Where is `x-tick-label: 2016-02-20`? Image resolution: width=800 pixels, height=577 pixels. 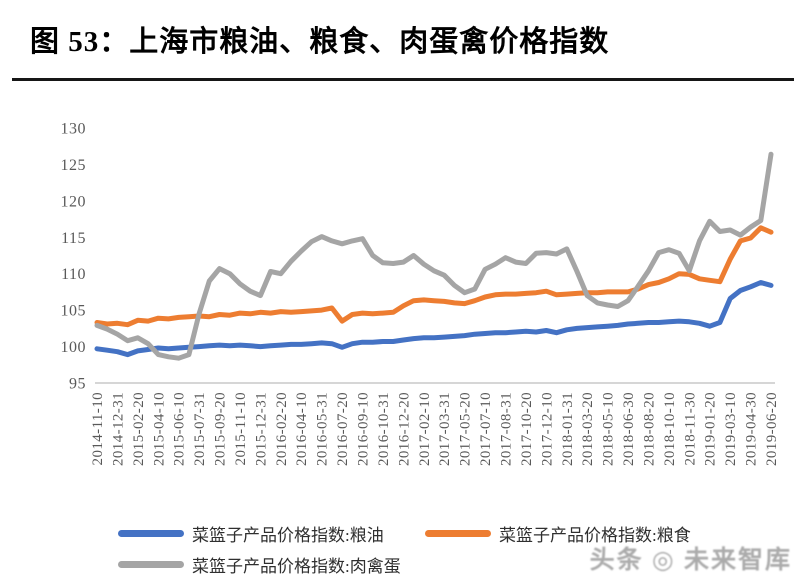
x-tick-label: 2016-02-20 is located at coordinates (282, 429).